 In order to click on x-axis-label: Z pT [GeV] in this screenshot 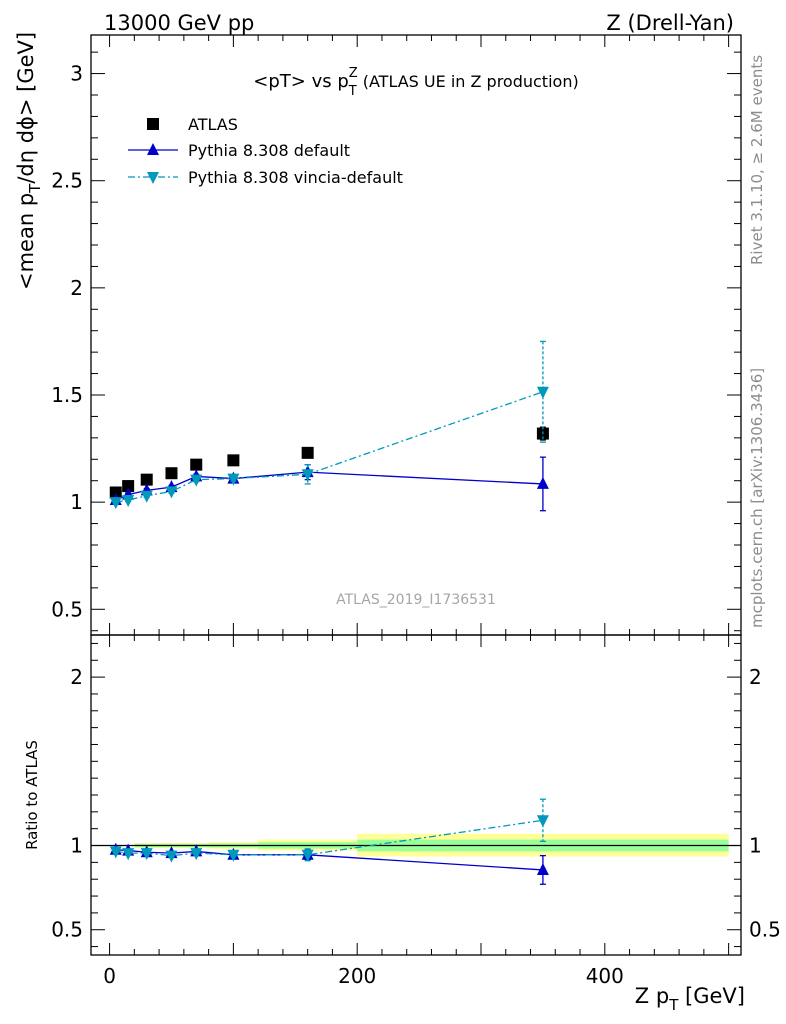, I will do `click(690, 999)`.